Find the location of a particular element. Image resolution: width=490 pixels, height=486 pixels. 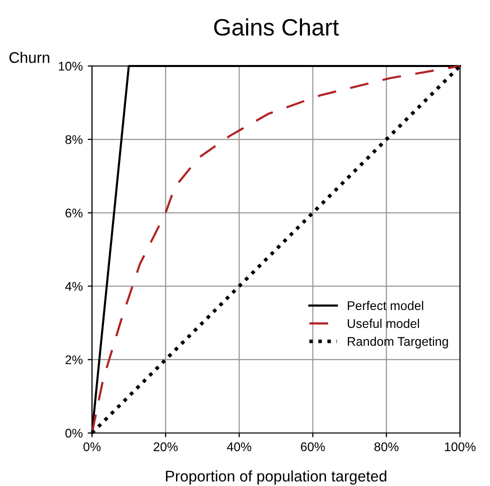

x-tick-label: 100% is located at coordinates (460, 447).